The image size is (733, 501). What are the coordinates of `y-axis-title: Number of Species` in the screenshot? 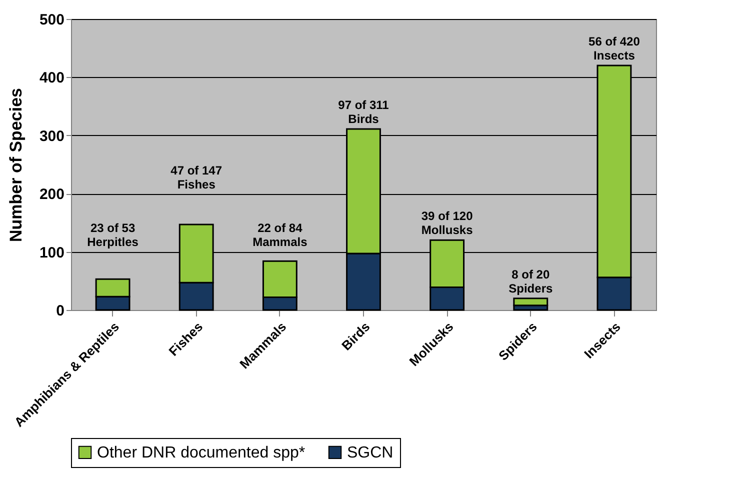 It's located at (16, 165).